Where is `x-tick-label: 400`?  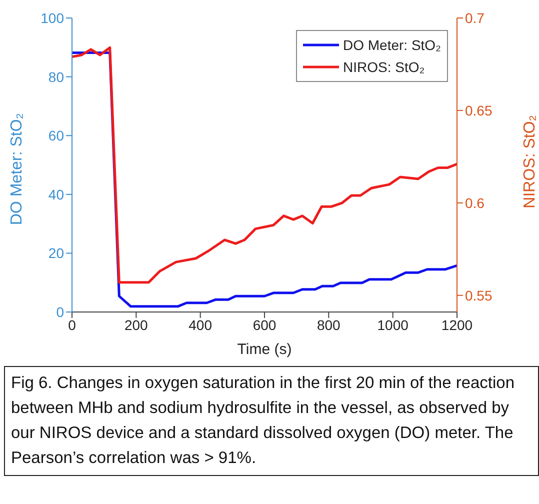
x-tick-label: 400 is located at coordinates (200, 324).